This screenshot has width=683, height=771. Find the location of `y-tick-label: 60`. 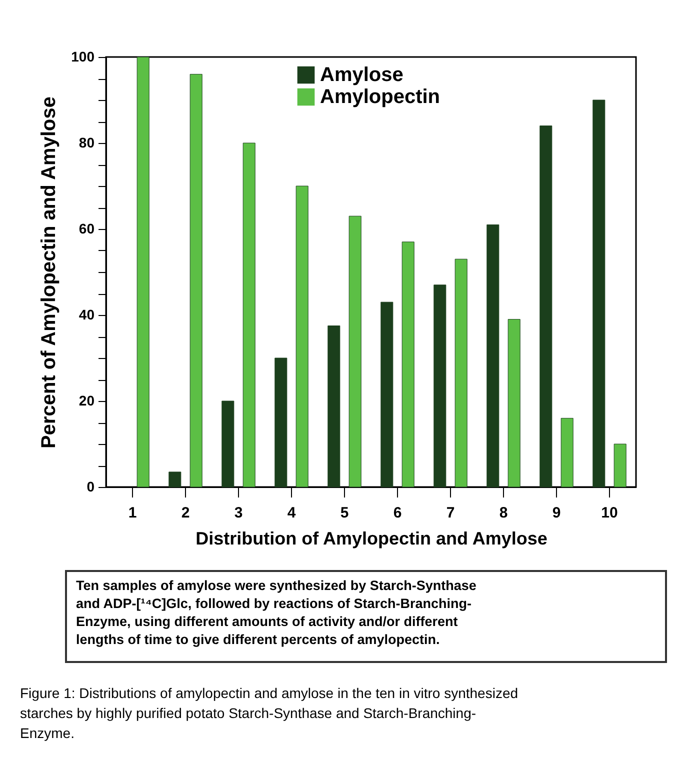

y-tick-label: 60 is located at coordinates (86, 228).